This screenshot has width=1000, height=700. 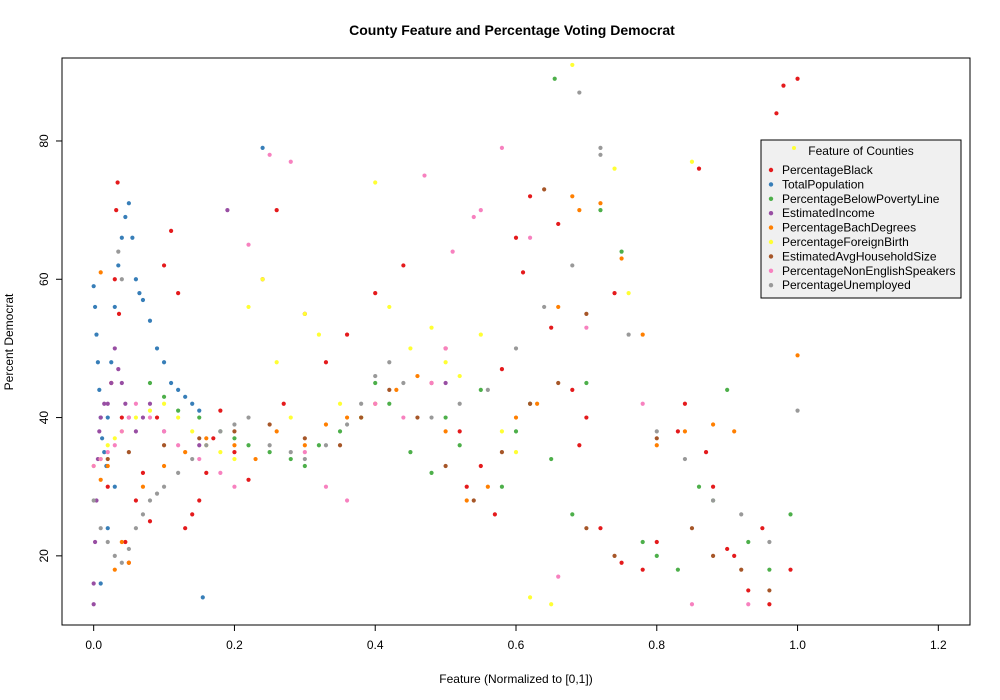 What do you see at coordinates (9, 341) in the screenshot?
I see `y-axis-label: Percent Democrat` at bounding box center [9, 341].